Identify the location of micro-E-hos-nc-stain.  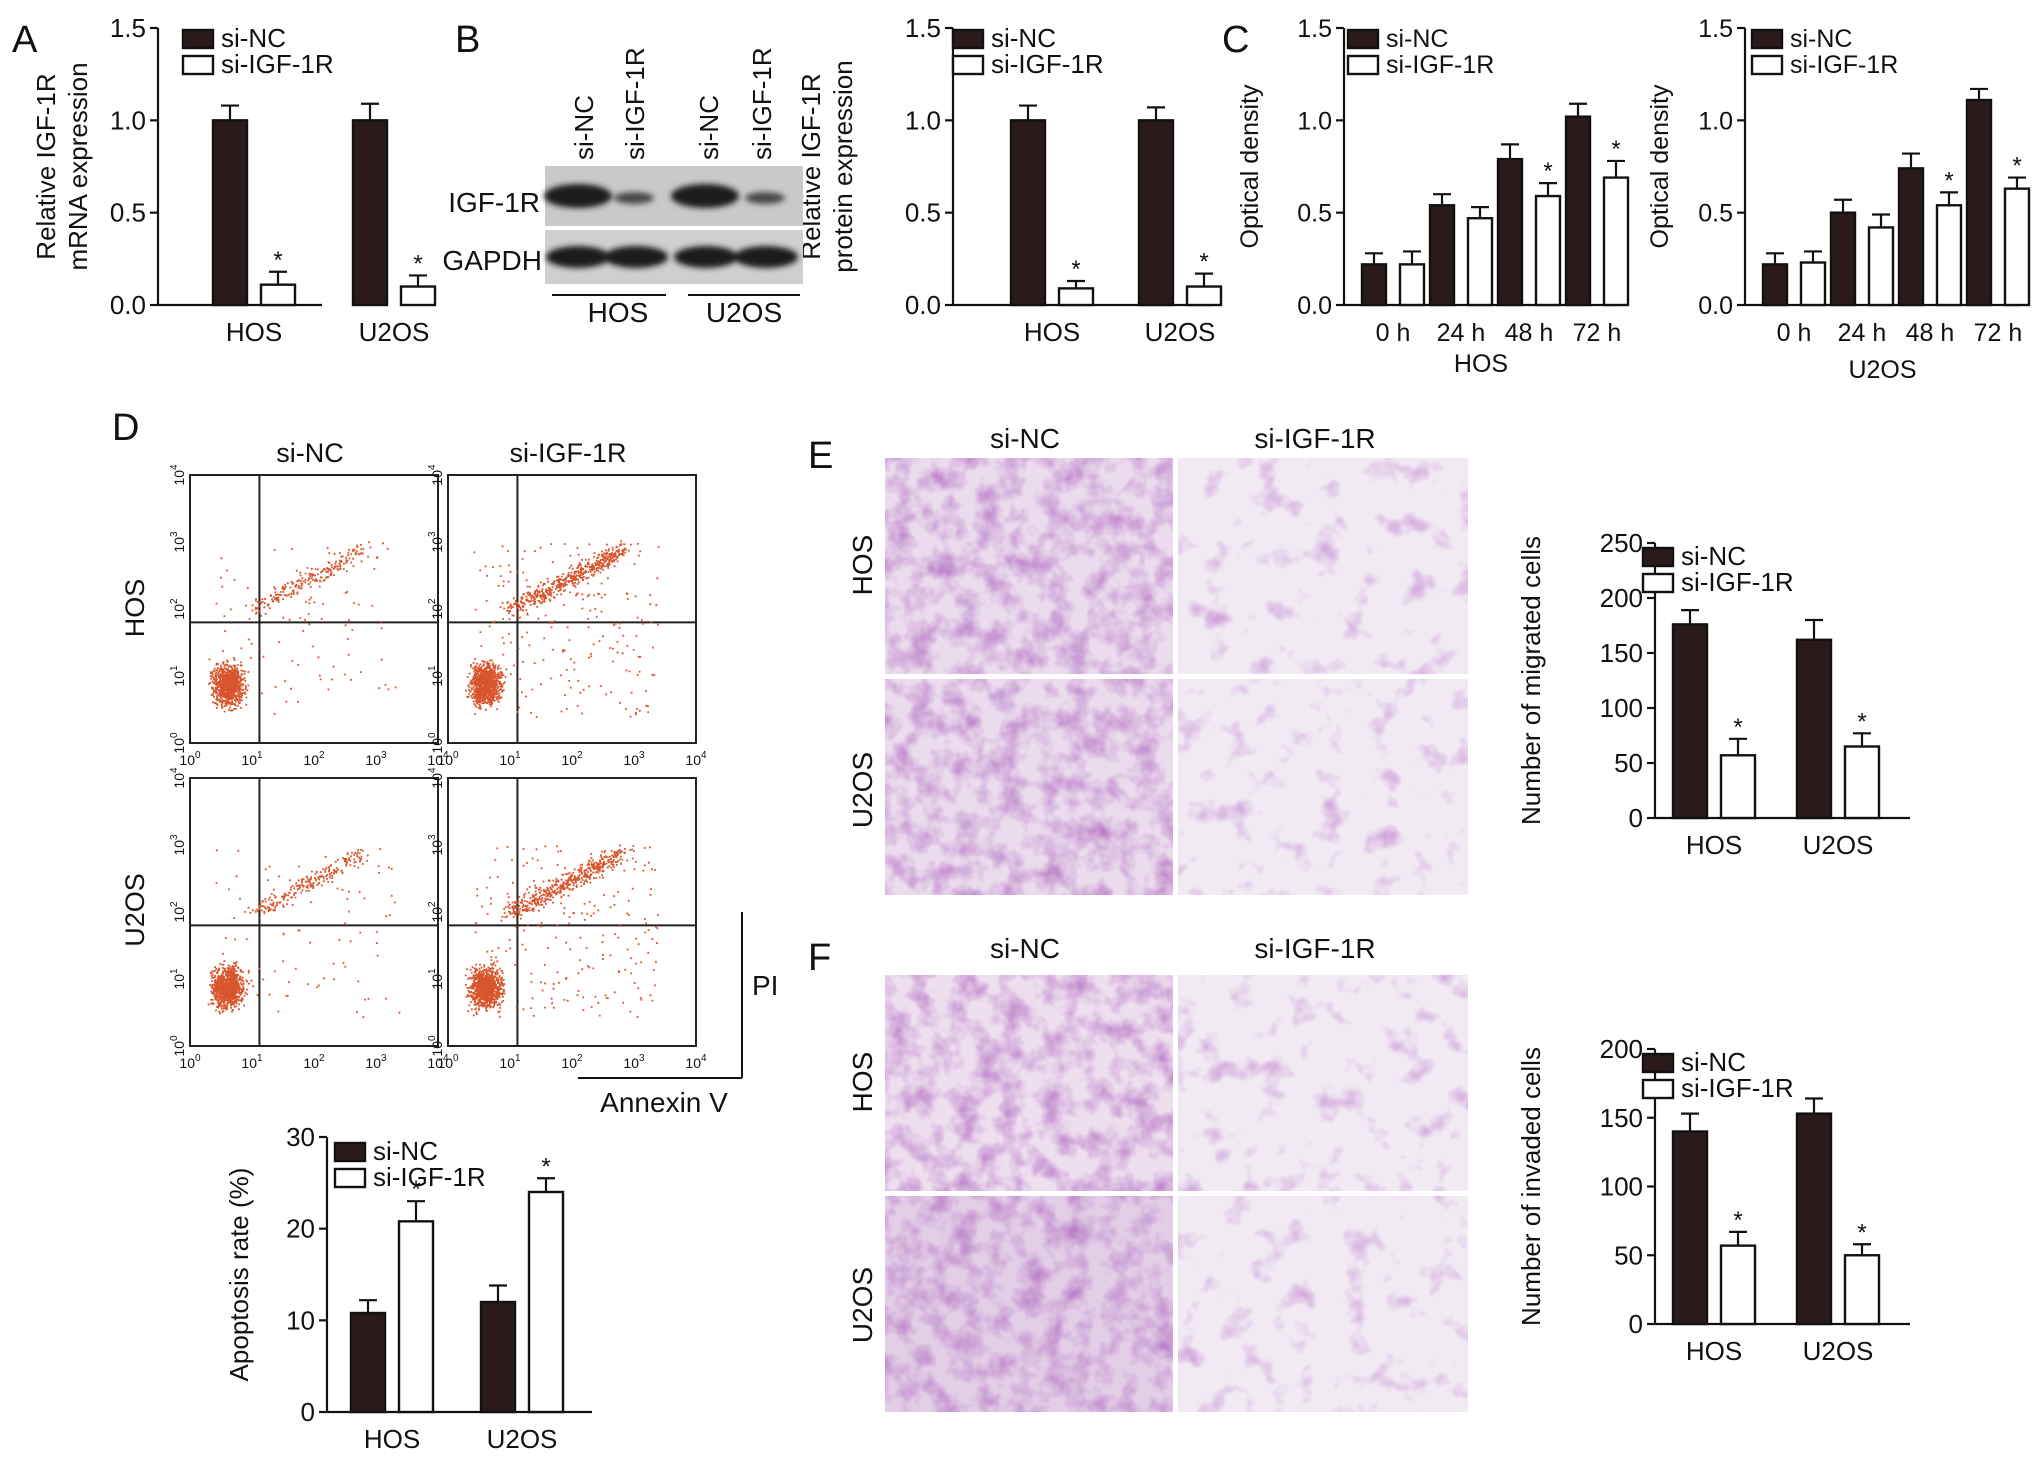
(1029, 566).